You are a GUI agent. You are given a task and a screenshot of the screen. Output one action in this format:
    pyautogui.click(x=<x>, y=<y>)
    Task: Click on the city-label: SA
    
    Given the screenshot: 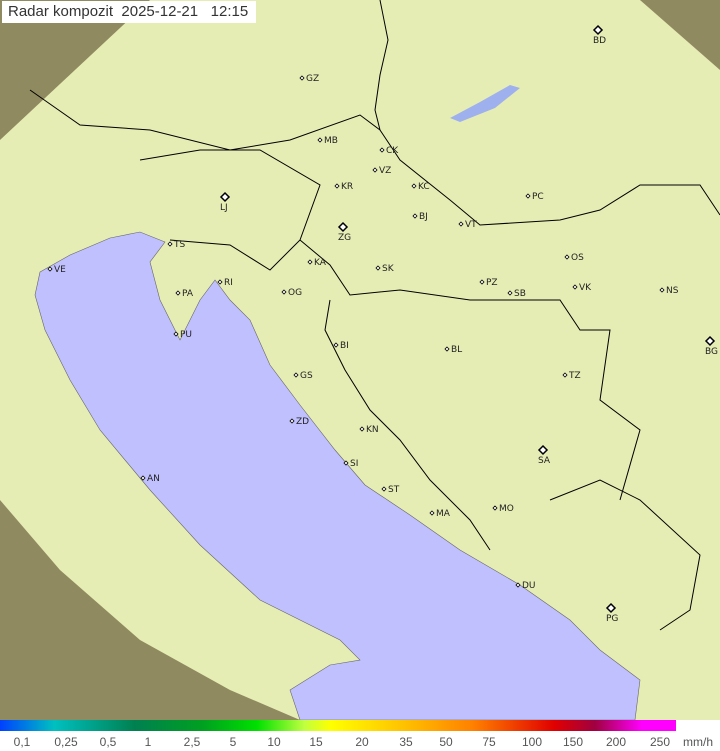 What is the action you would take?
    pyautogui.click(x=544, y=461)
    